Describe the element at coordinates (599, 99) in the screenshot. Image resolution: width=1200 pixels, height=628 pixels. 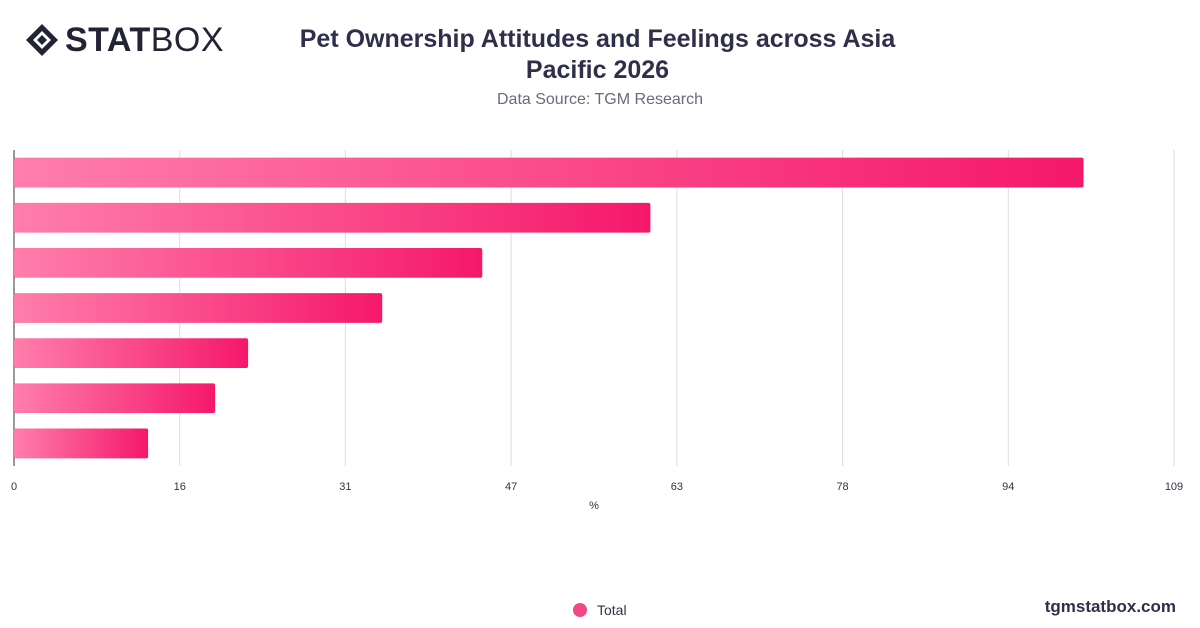
I see `chart-subtitle: Data Source: TGM Research` at that location.